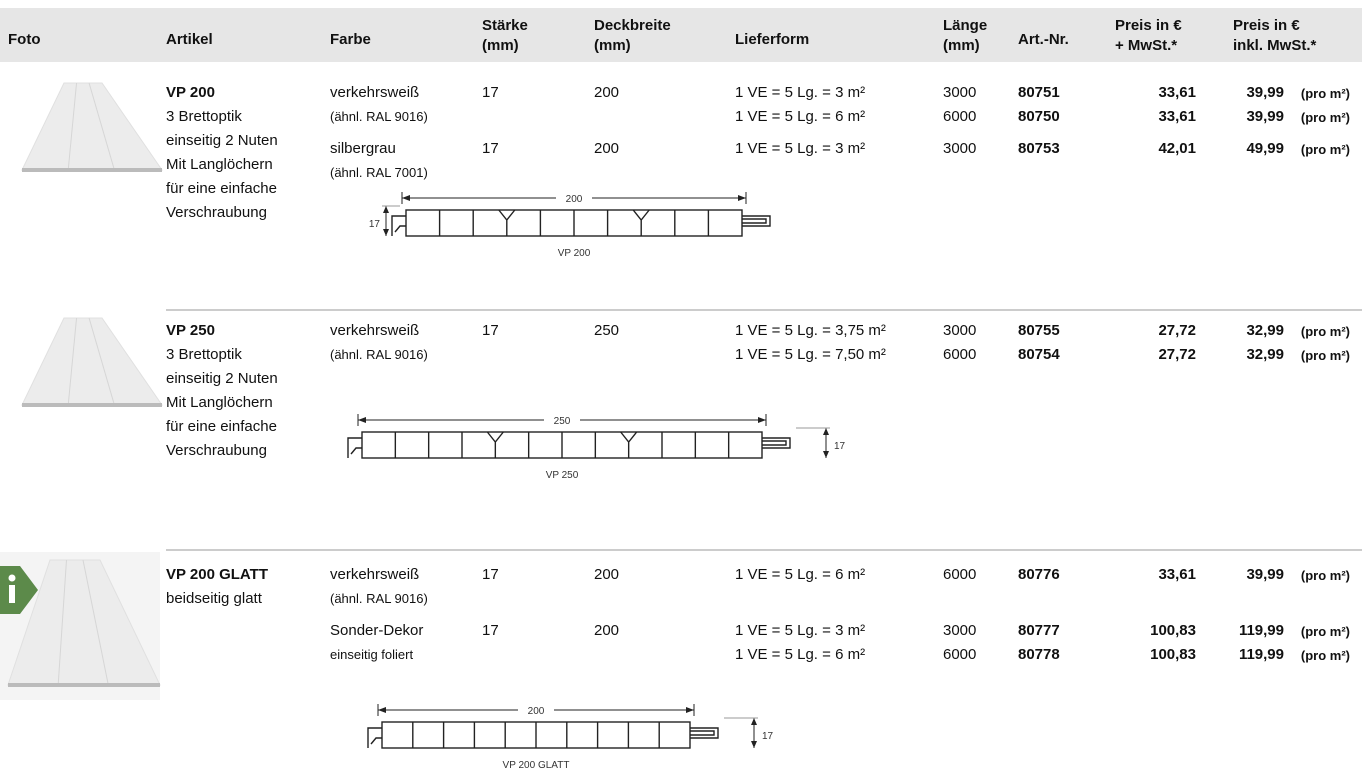 The width and height of the screenshot is (1362, 775). What do you see at coordinates (190, 92) in the screenshot?
I see `product-name: VP 200` at bounding box center [190, 92].